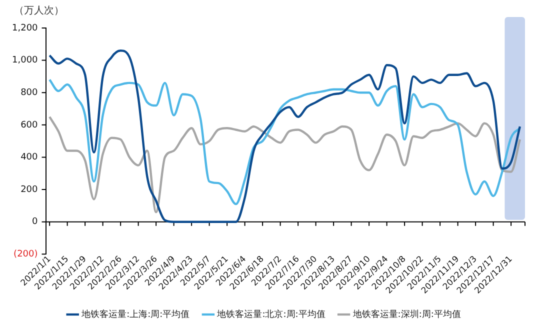 This screenshot has height=331, width=553. Describe the element at coordinates (25, 61) in the screenshot. I see `y-tick-label: 1,000` at that location.